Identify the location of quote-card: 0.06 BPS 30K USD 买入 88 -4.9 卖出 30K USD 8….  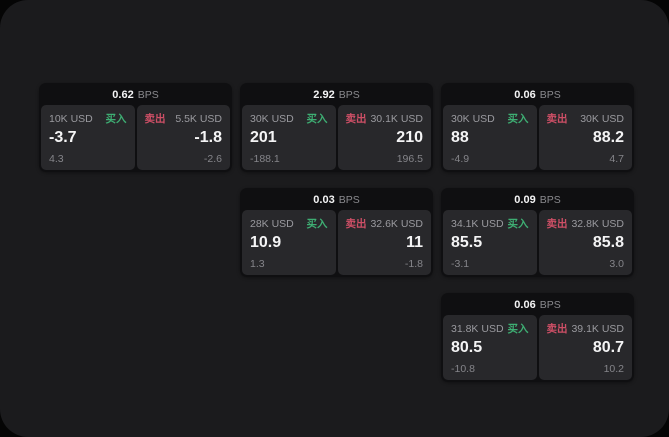
(537, 127).